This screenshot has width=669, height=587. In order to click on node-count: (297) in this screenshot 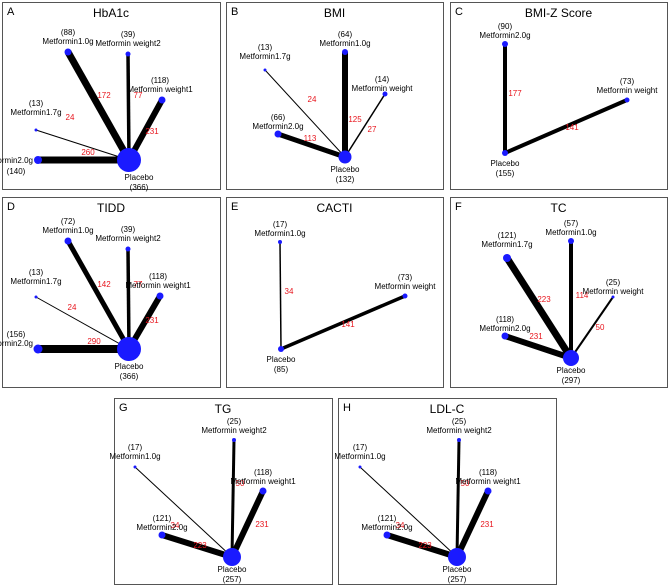, I will do `click(571, 380)`.